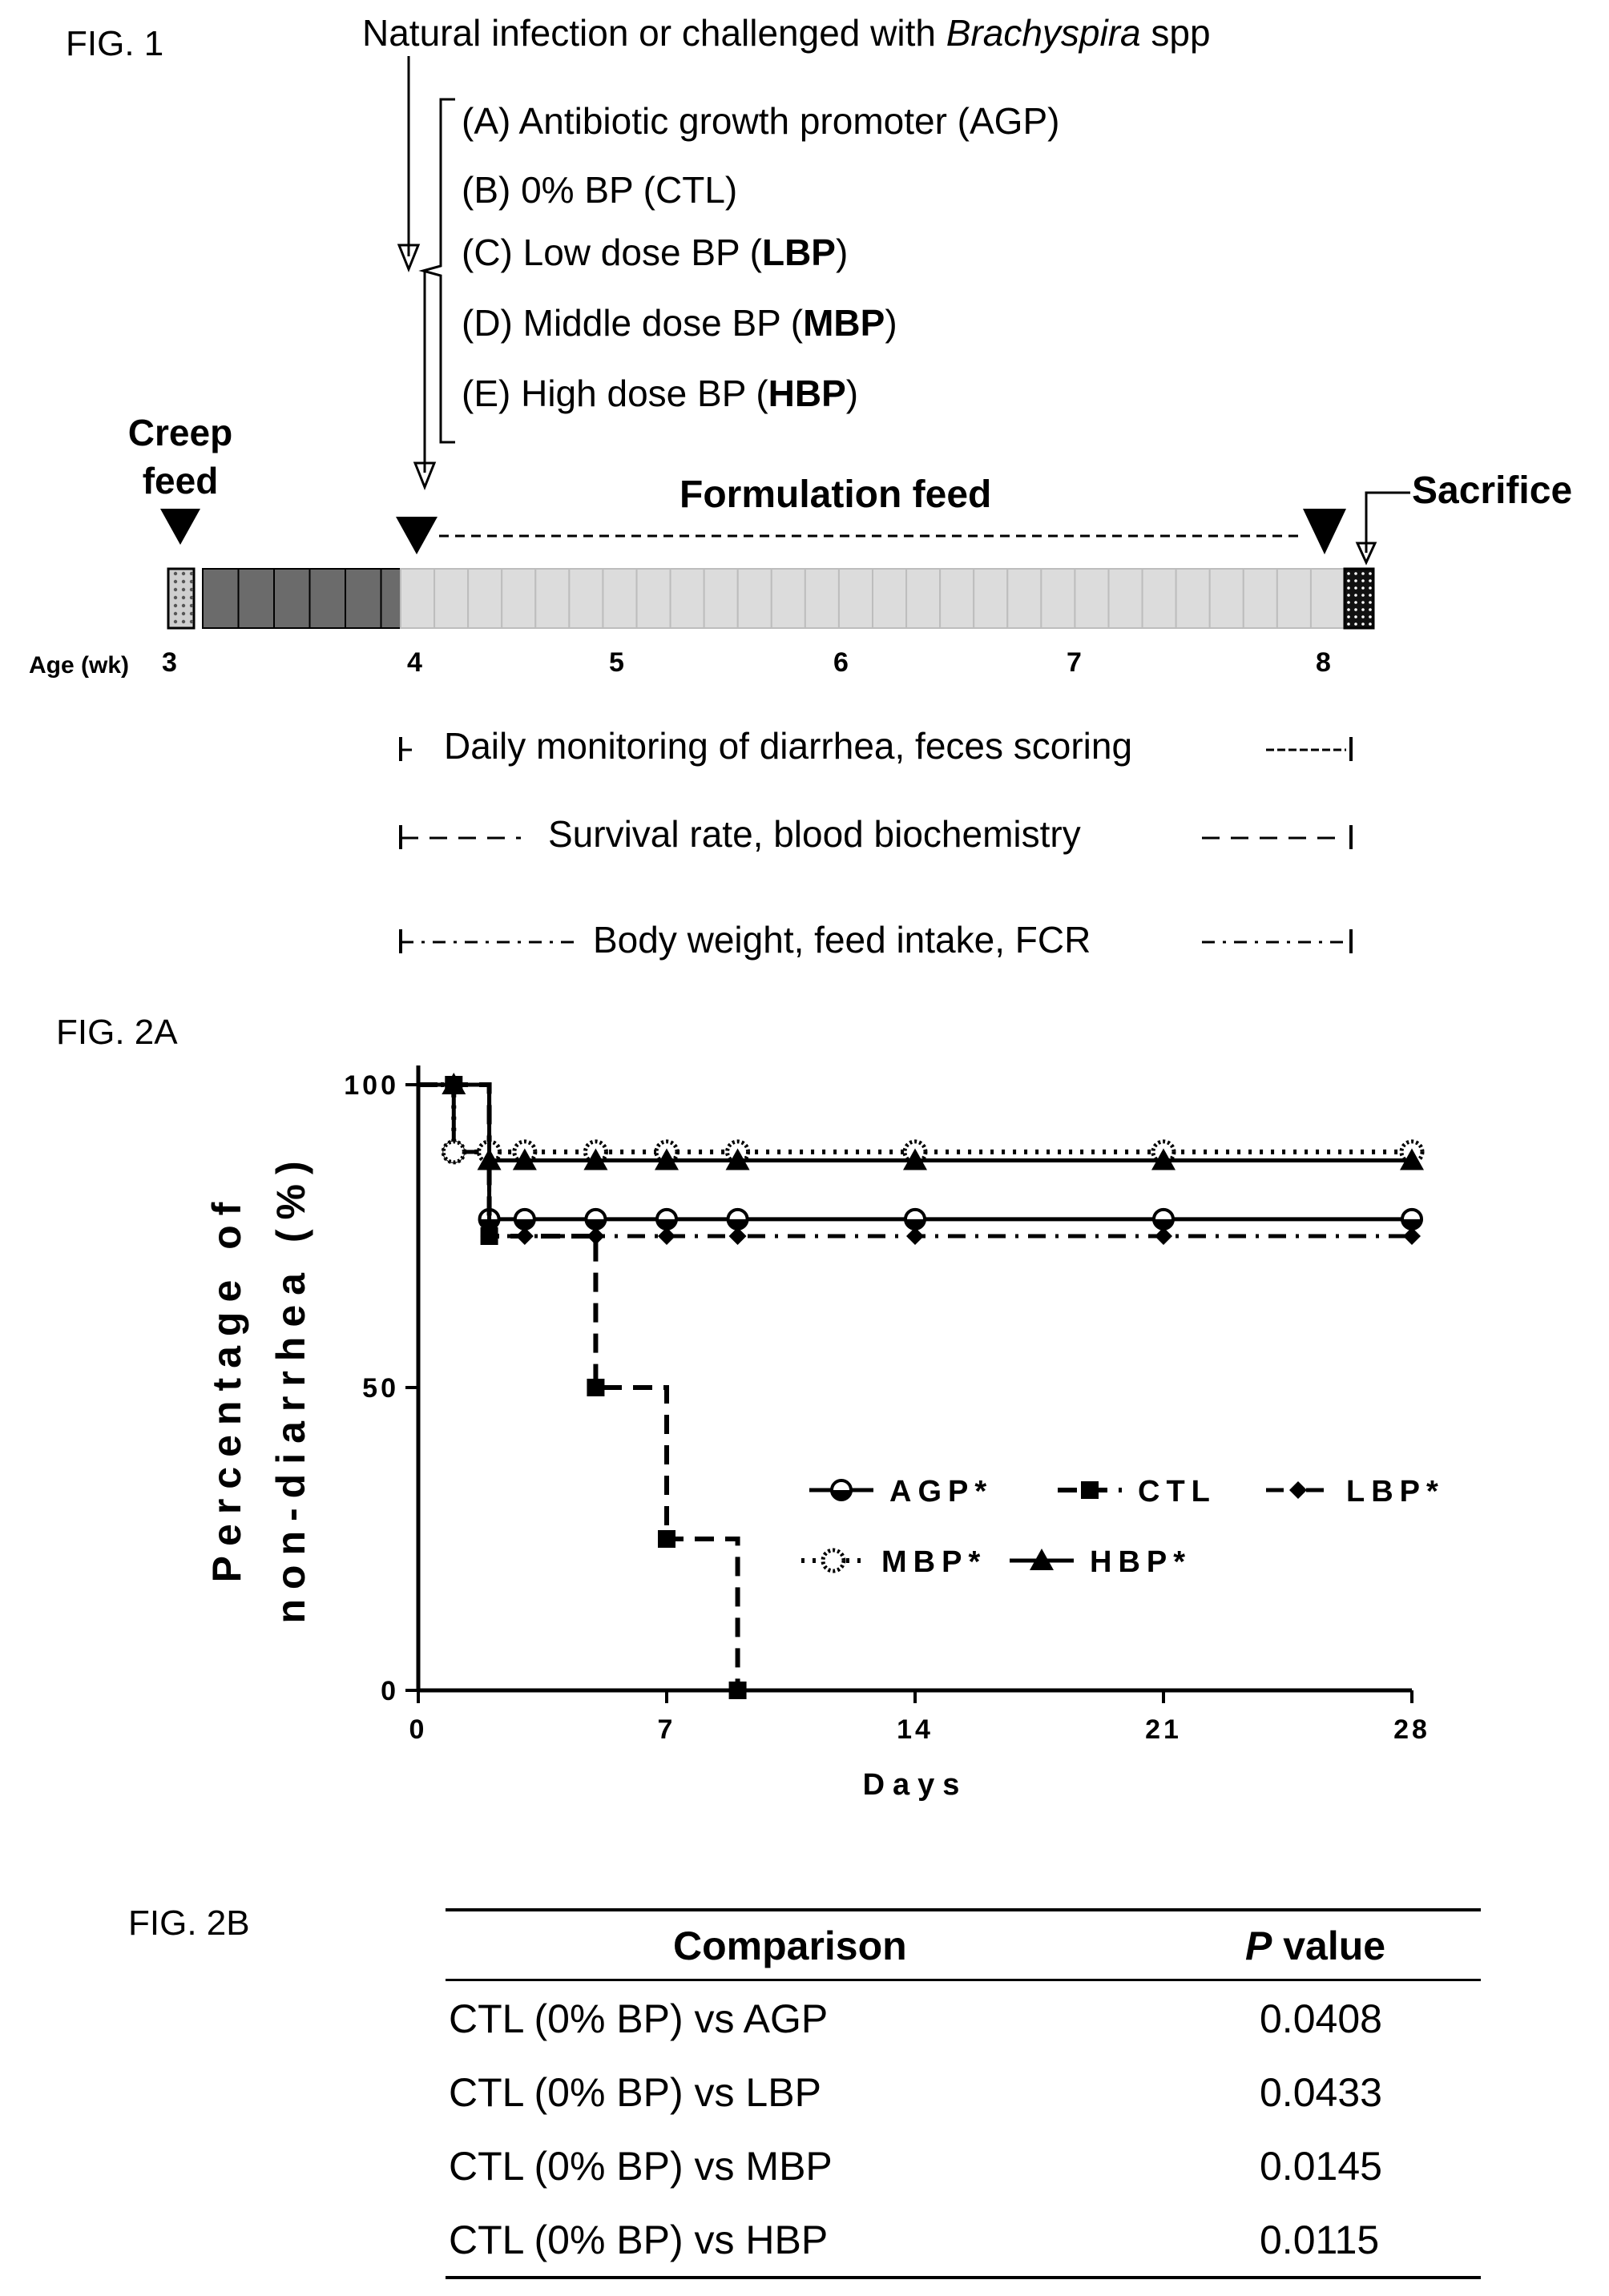 This screenshot has height=2296, width=1609. I want to click on legend-item: HBP*, so click(1097, 1562).